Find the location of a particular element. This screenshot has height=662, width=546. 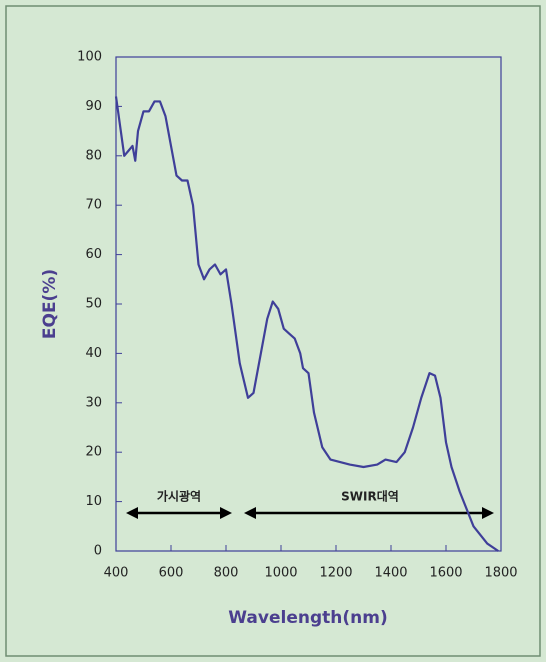

x-tick-label: 400 is located at coordinates (116, 573).